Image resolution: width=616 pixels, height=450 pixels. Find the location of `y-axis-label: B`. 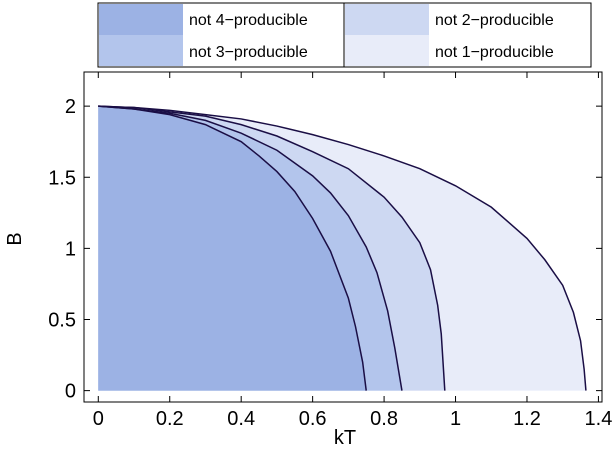

y-axis-label: B is located at coordinates (15, 238).